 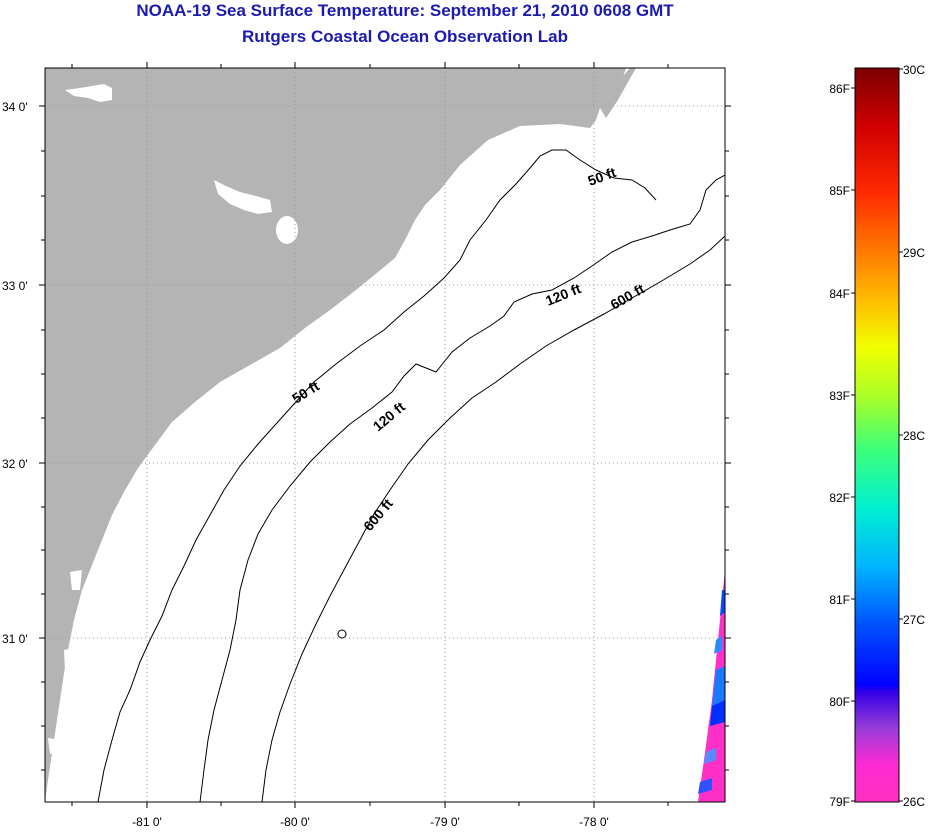 I want to click on colorbar-label-79f: 79F, so click(x=839, y=802).